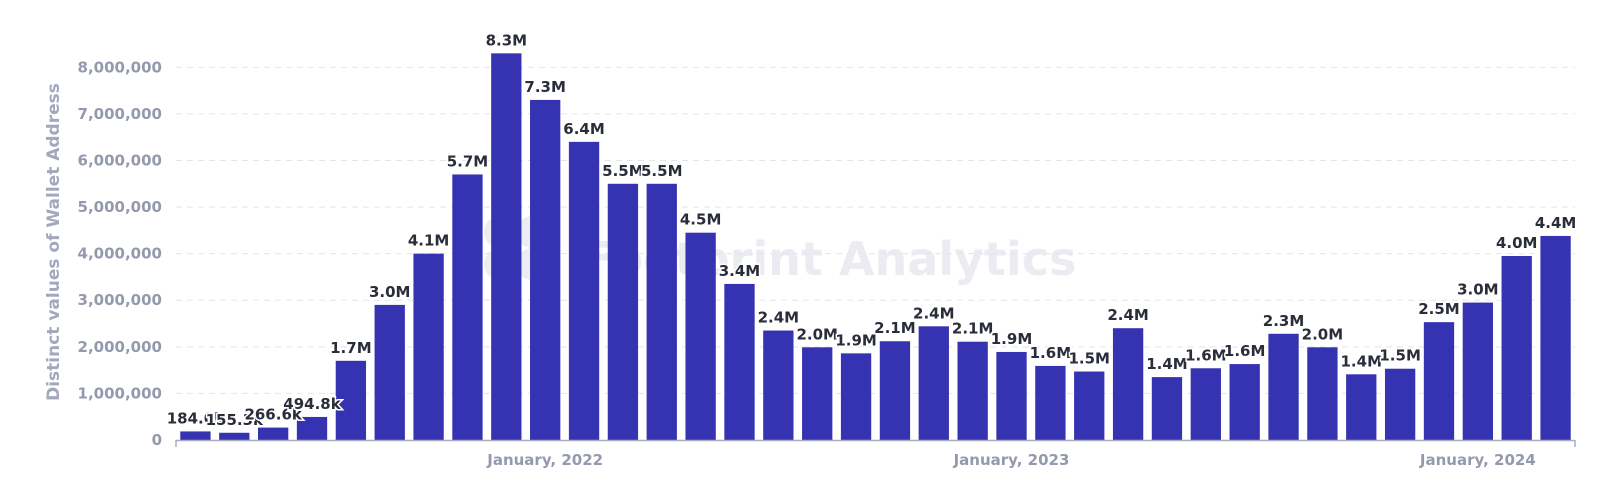 This screenshot has height=484, width=1600. What do you see at coordinates (312, 404) in the screenshot?
I see `data-label: 494.8k` at bounding box center [312, 404].